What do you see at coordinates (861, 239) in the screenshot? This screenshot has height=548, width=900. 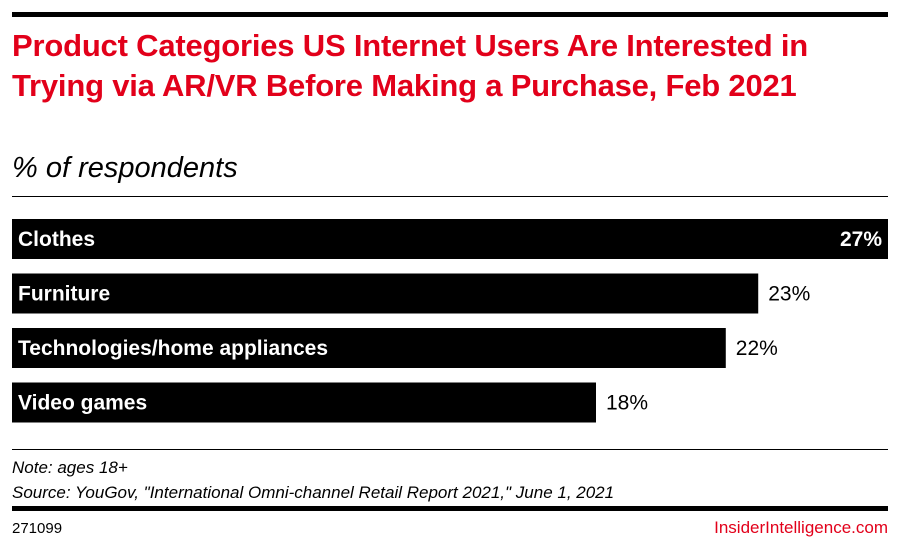 I see `value-label-clothes: 27%` at bounding box center [861, 239].